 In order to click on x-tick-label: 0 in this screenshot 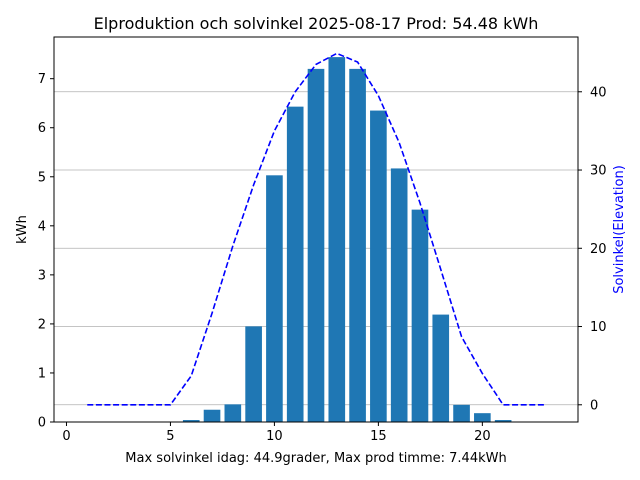, I will do `click(66, 436)`.